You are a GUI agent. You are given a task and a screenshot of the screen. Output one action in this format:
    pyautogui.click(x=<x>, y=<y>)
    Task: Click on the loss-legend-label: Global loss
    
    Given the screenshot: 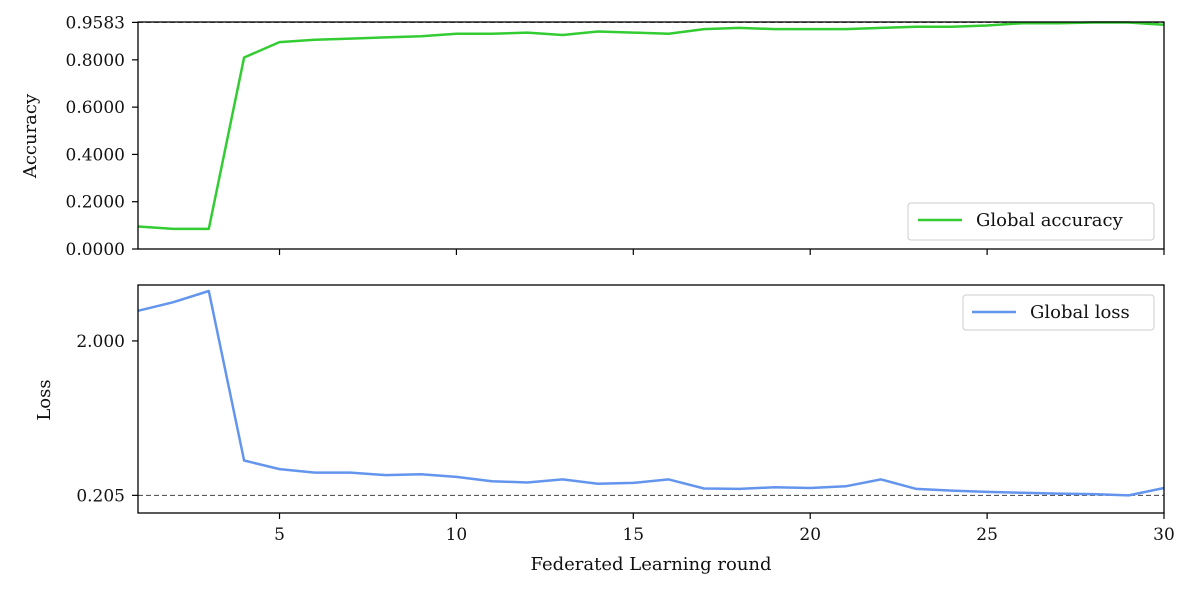 What is the action you would take?
    pyautogui.click(x=1080, y=312)
    